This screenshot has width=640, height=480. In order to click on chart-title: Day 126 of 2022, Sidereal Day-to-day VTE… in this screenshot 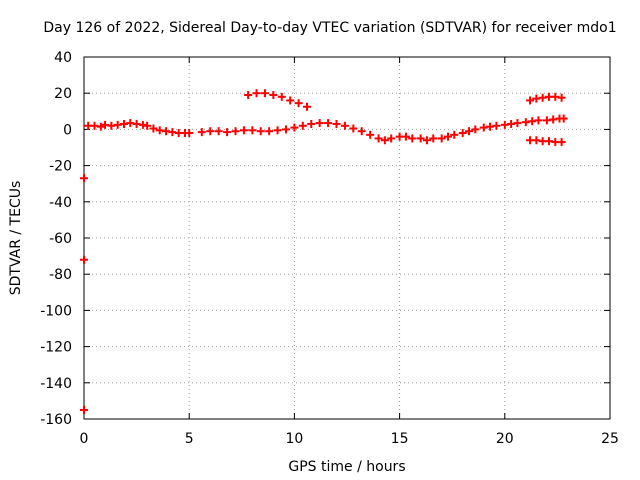, I will do `click(329, 28)`.